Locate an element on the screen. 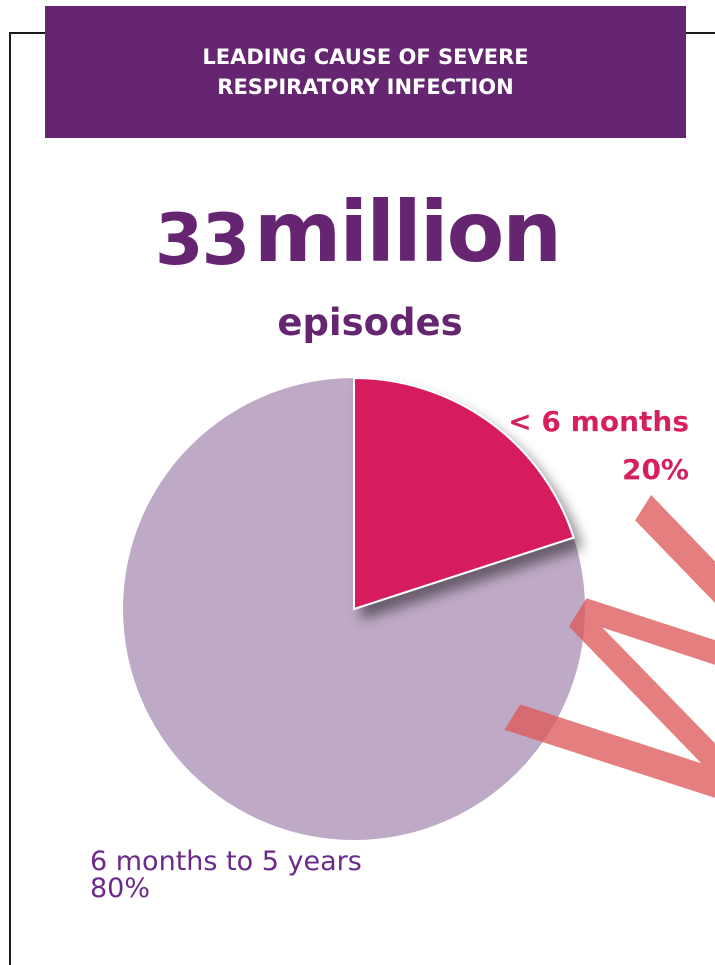 Image resolution: width=715 pixels, height=965 pixels. frame-top-left-border is located at coordinates (28, 33).